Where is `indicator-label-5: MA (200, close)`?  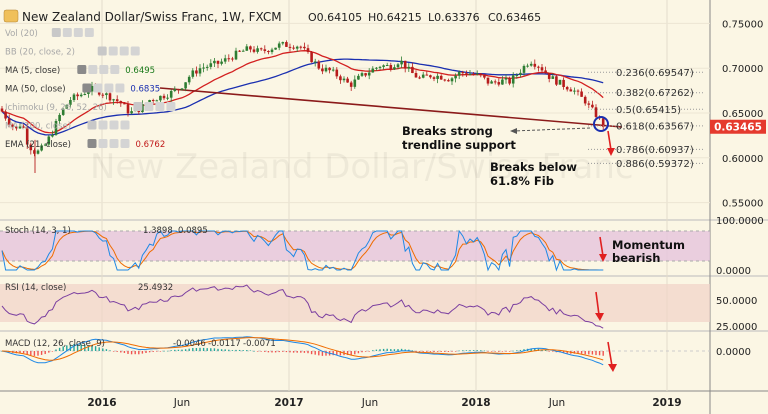 indicator-label-5: MA (200, close) is located at coordinates (38, 127).